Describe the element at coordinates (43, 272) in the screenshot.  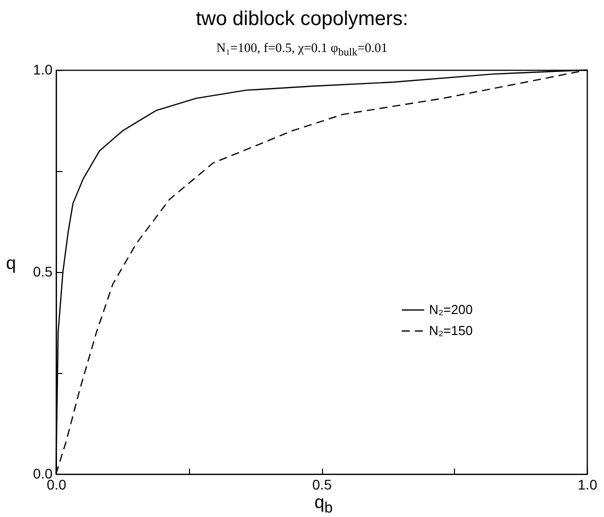
I see `y-tick-label: 0.5` at that location.